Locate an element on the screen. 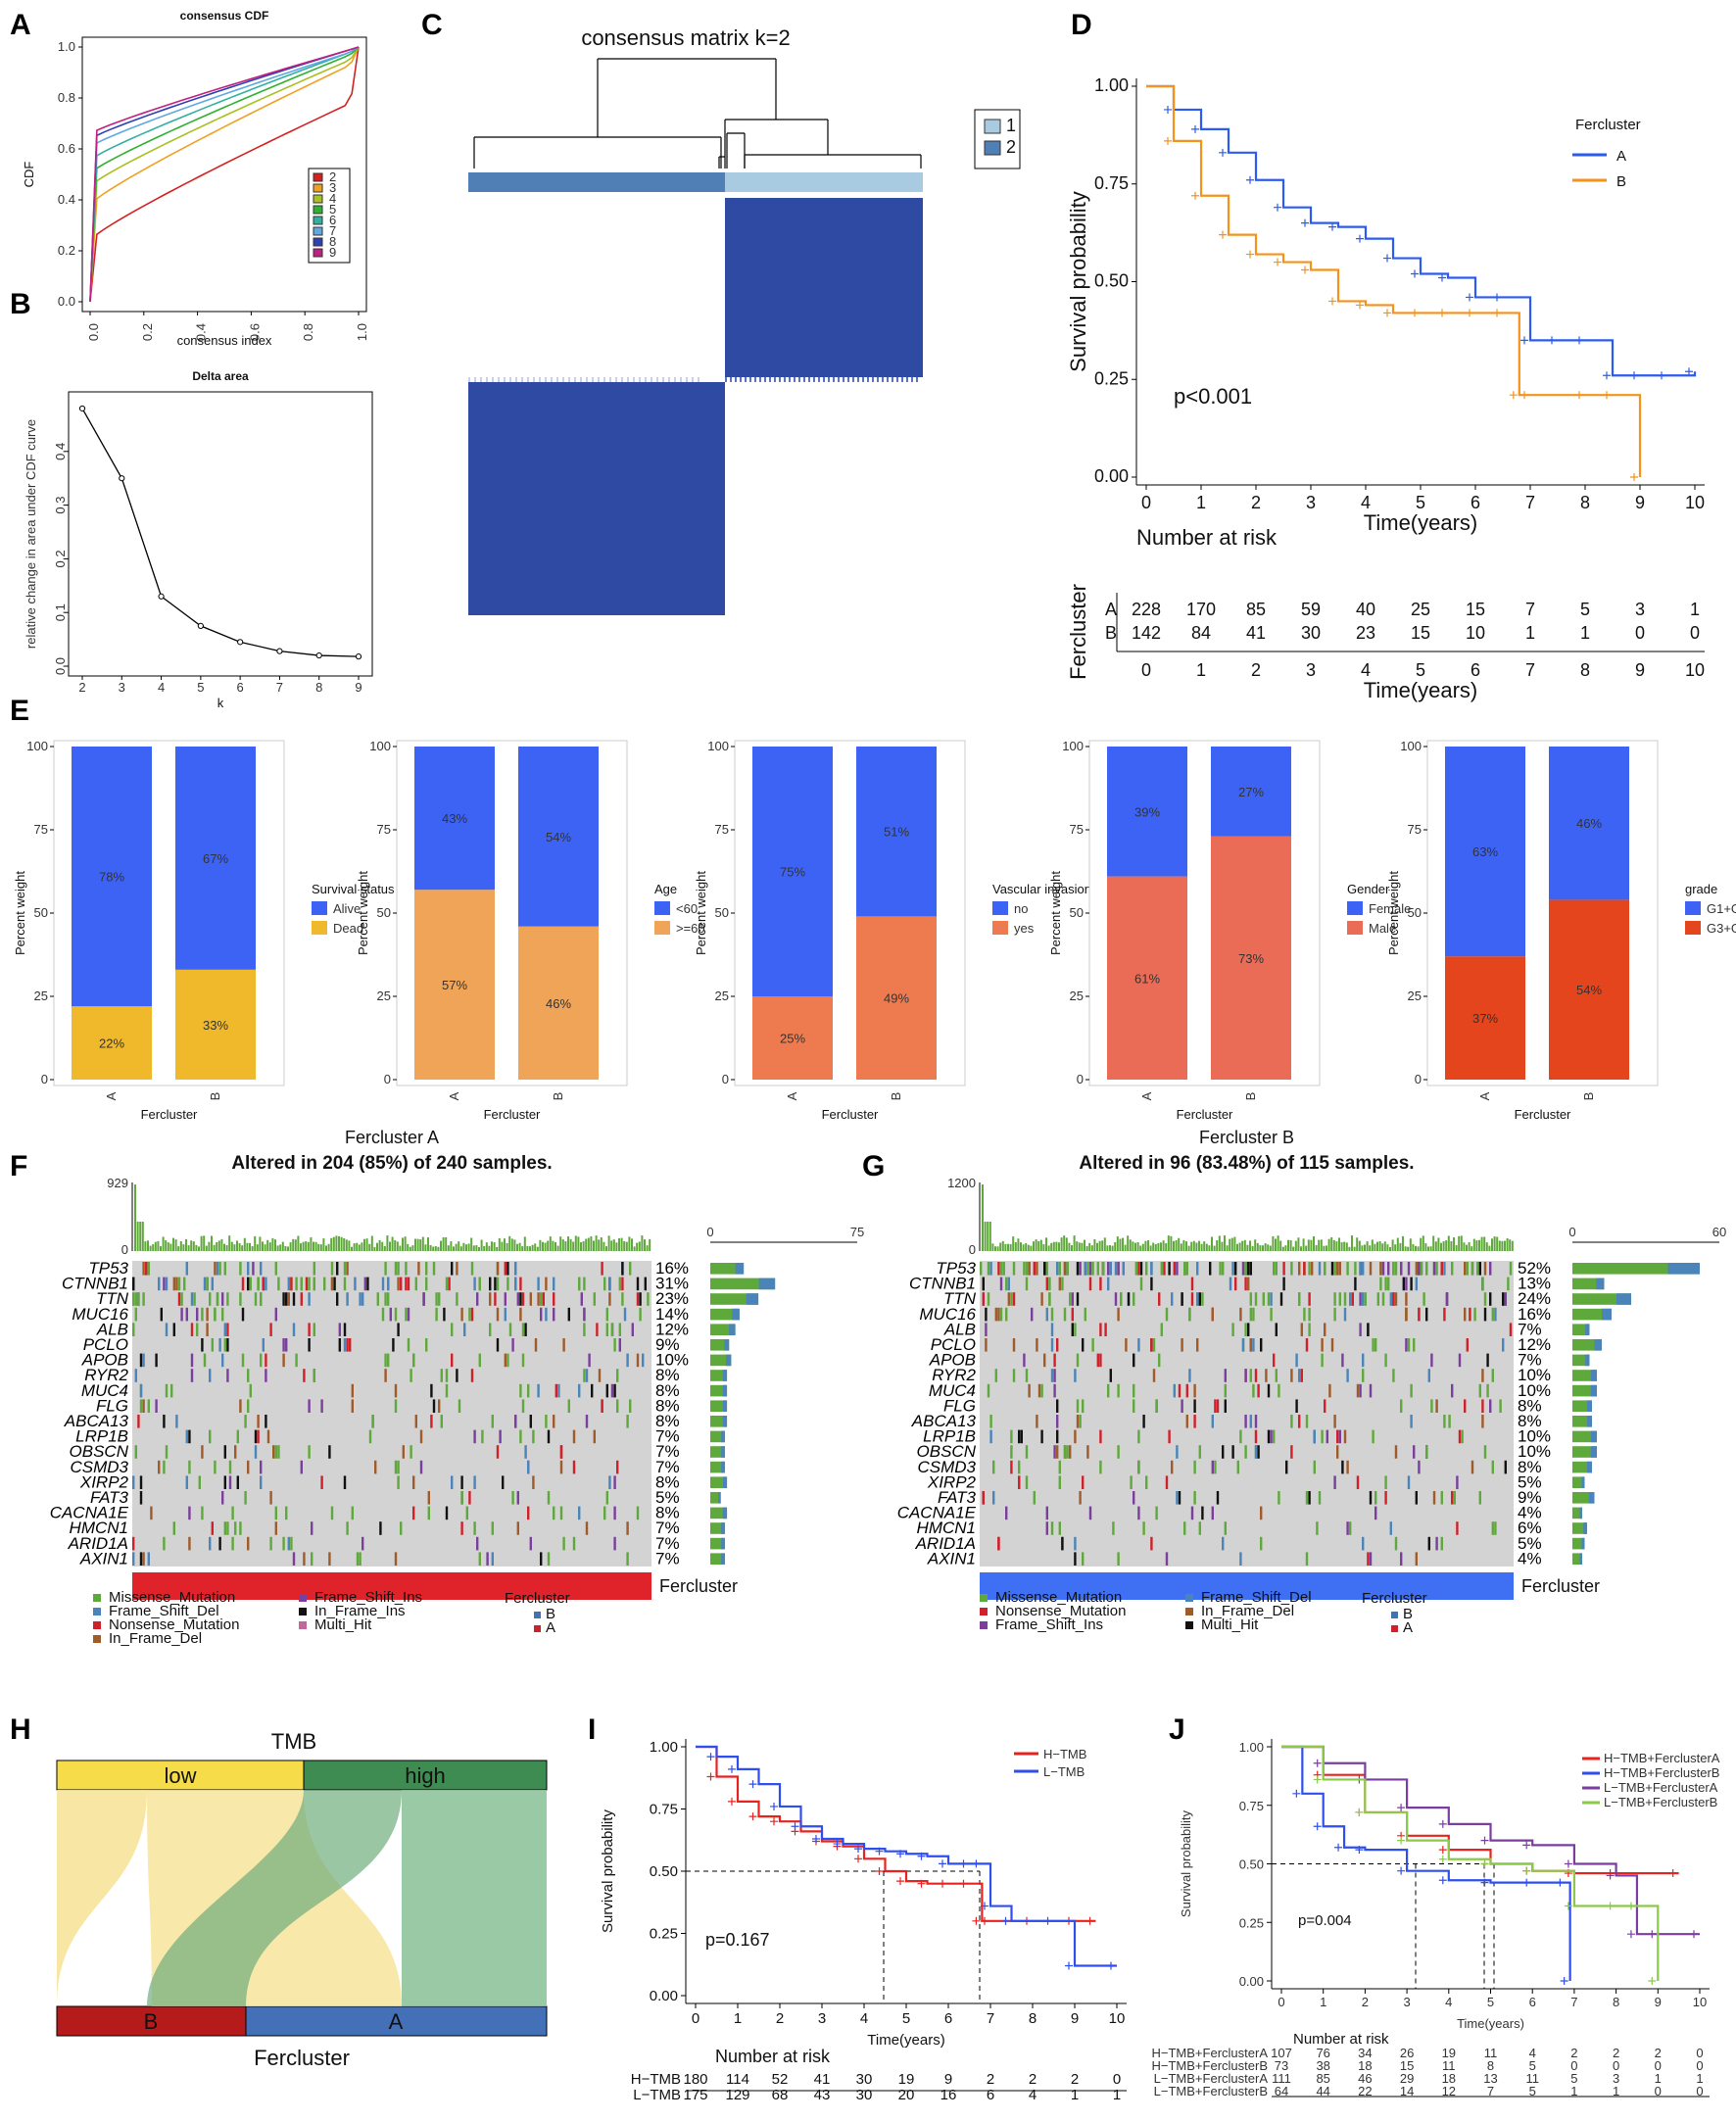 This screenshot has width=1736, height=2122. group-title: Fercluster A is located at coordinates (392, 1137).